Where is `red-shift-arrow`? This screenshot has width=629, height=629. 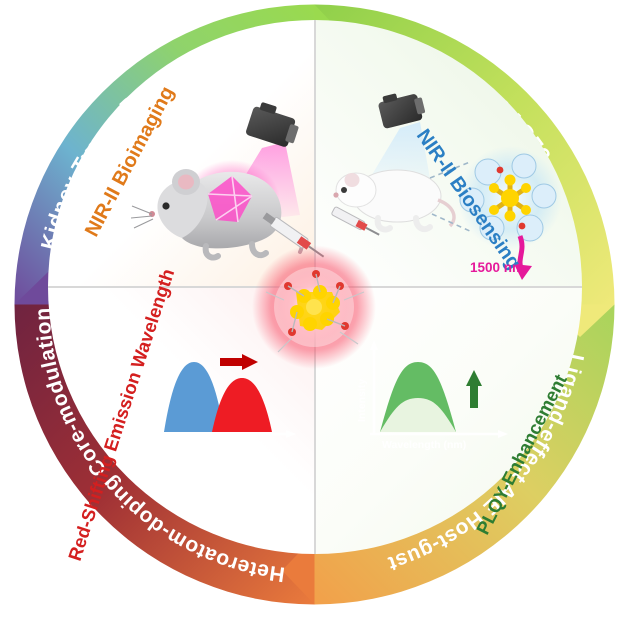 red-shift-arrow is located at coordinates (239, 362).